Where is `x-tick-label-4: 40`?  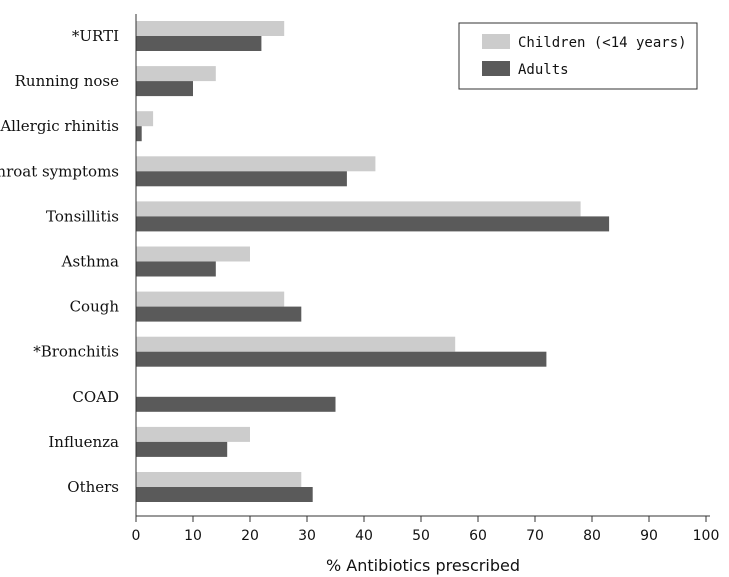
x-tick-label-4: 40 is located at coordinates (364, 536).